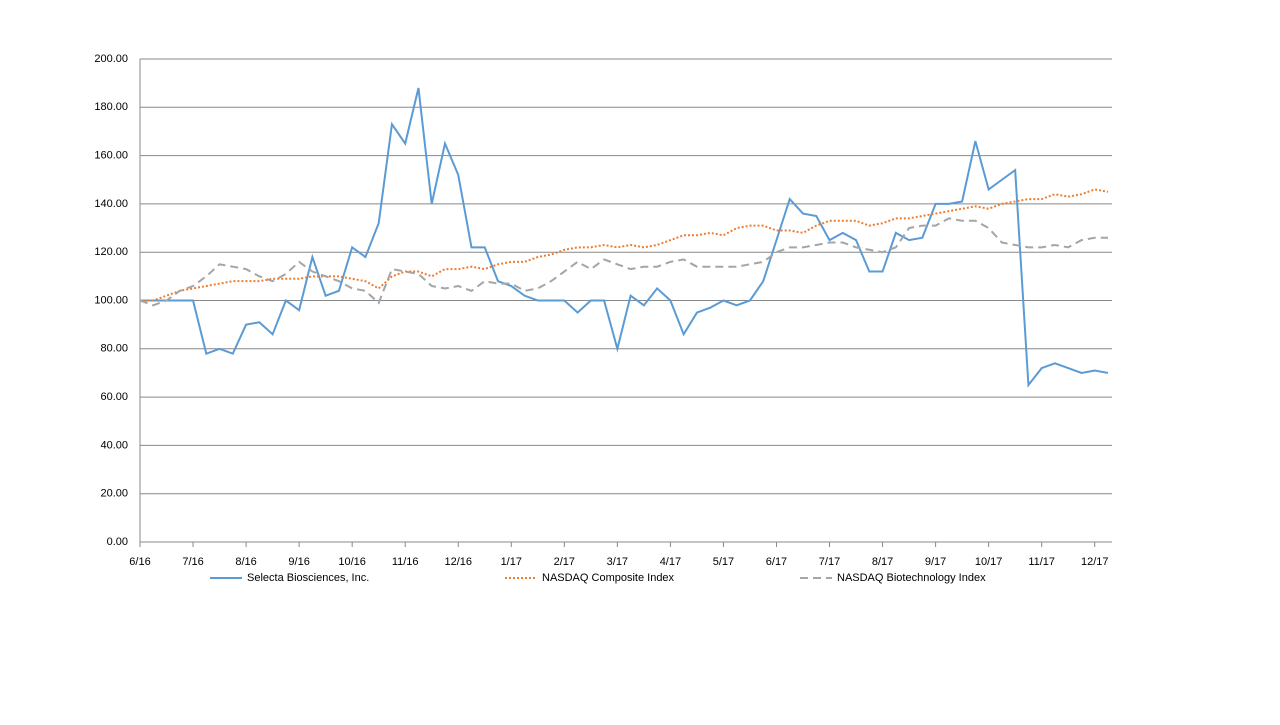 Image resolution: width=1280 pixels, height=725 pixels. What do you see at coordinates (670, 562) in the screenshot?
I see `x-tick-label: 4/17` at bounding box center [670, 562].